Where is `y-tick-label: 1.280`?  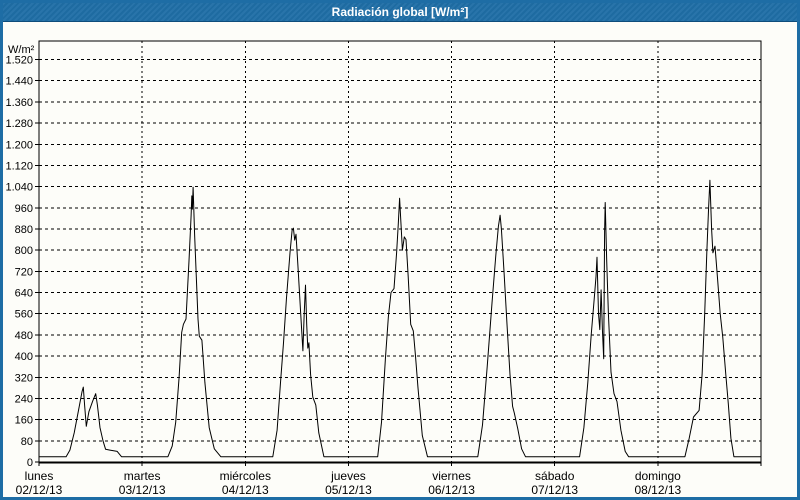 y-tick-label: 1.280 is located at coordinates (19, 124).